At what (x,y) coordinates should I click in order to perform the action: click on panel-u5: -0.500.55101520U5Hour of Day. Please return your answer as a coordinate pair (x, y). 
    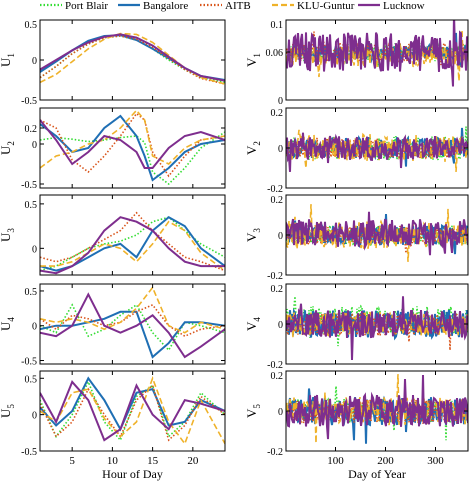
    Looking at the image, I should click on (113, 425).